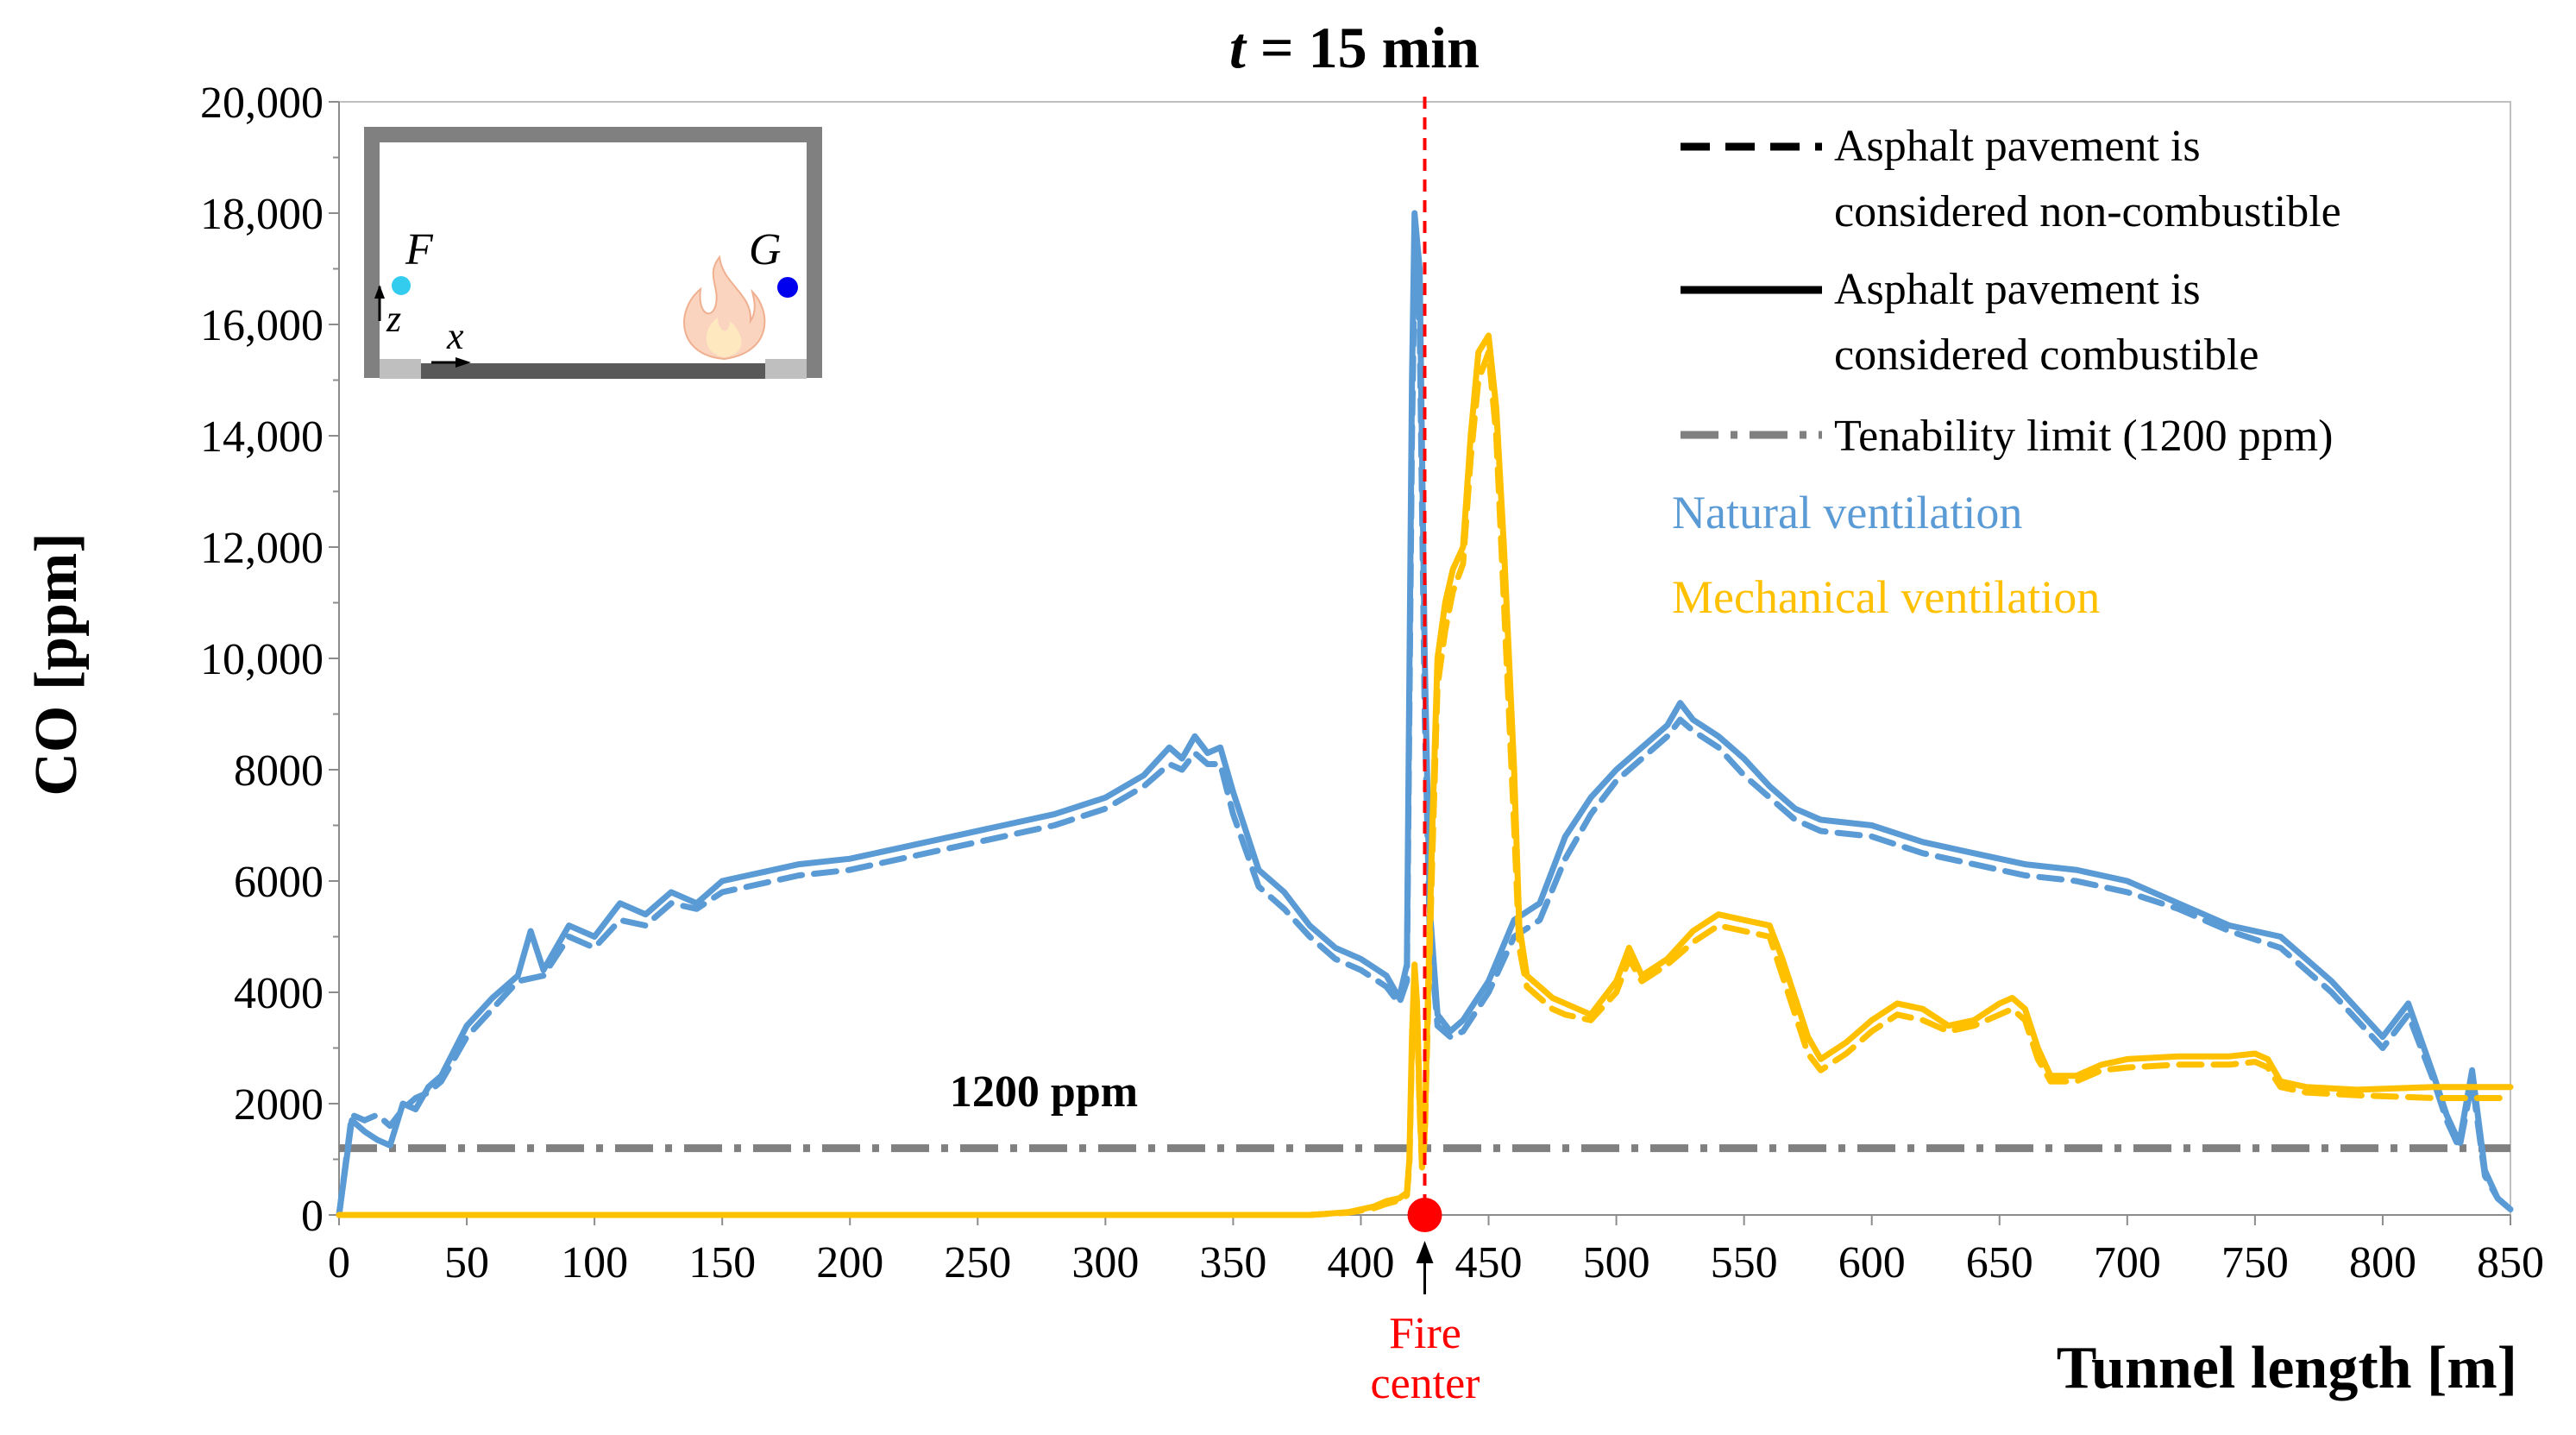 This screenshot has width=2576, height=1435. I want to click on y-tick-label: 14,000, so click(262, 437).